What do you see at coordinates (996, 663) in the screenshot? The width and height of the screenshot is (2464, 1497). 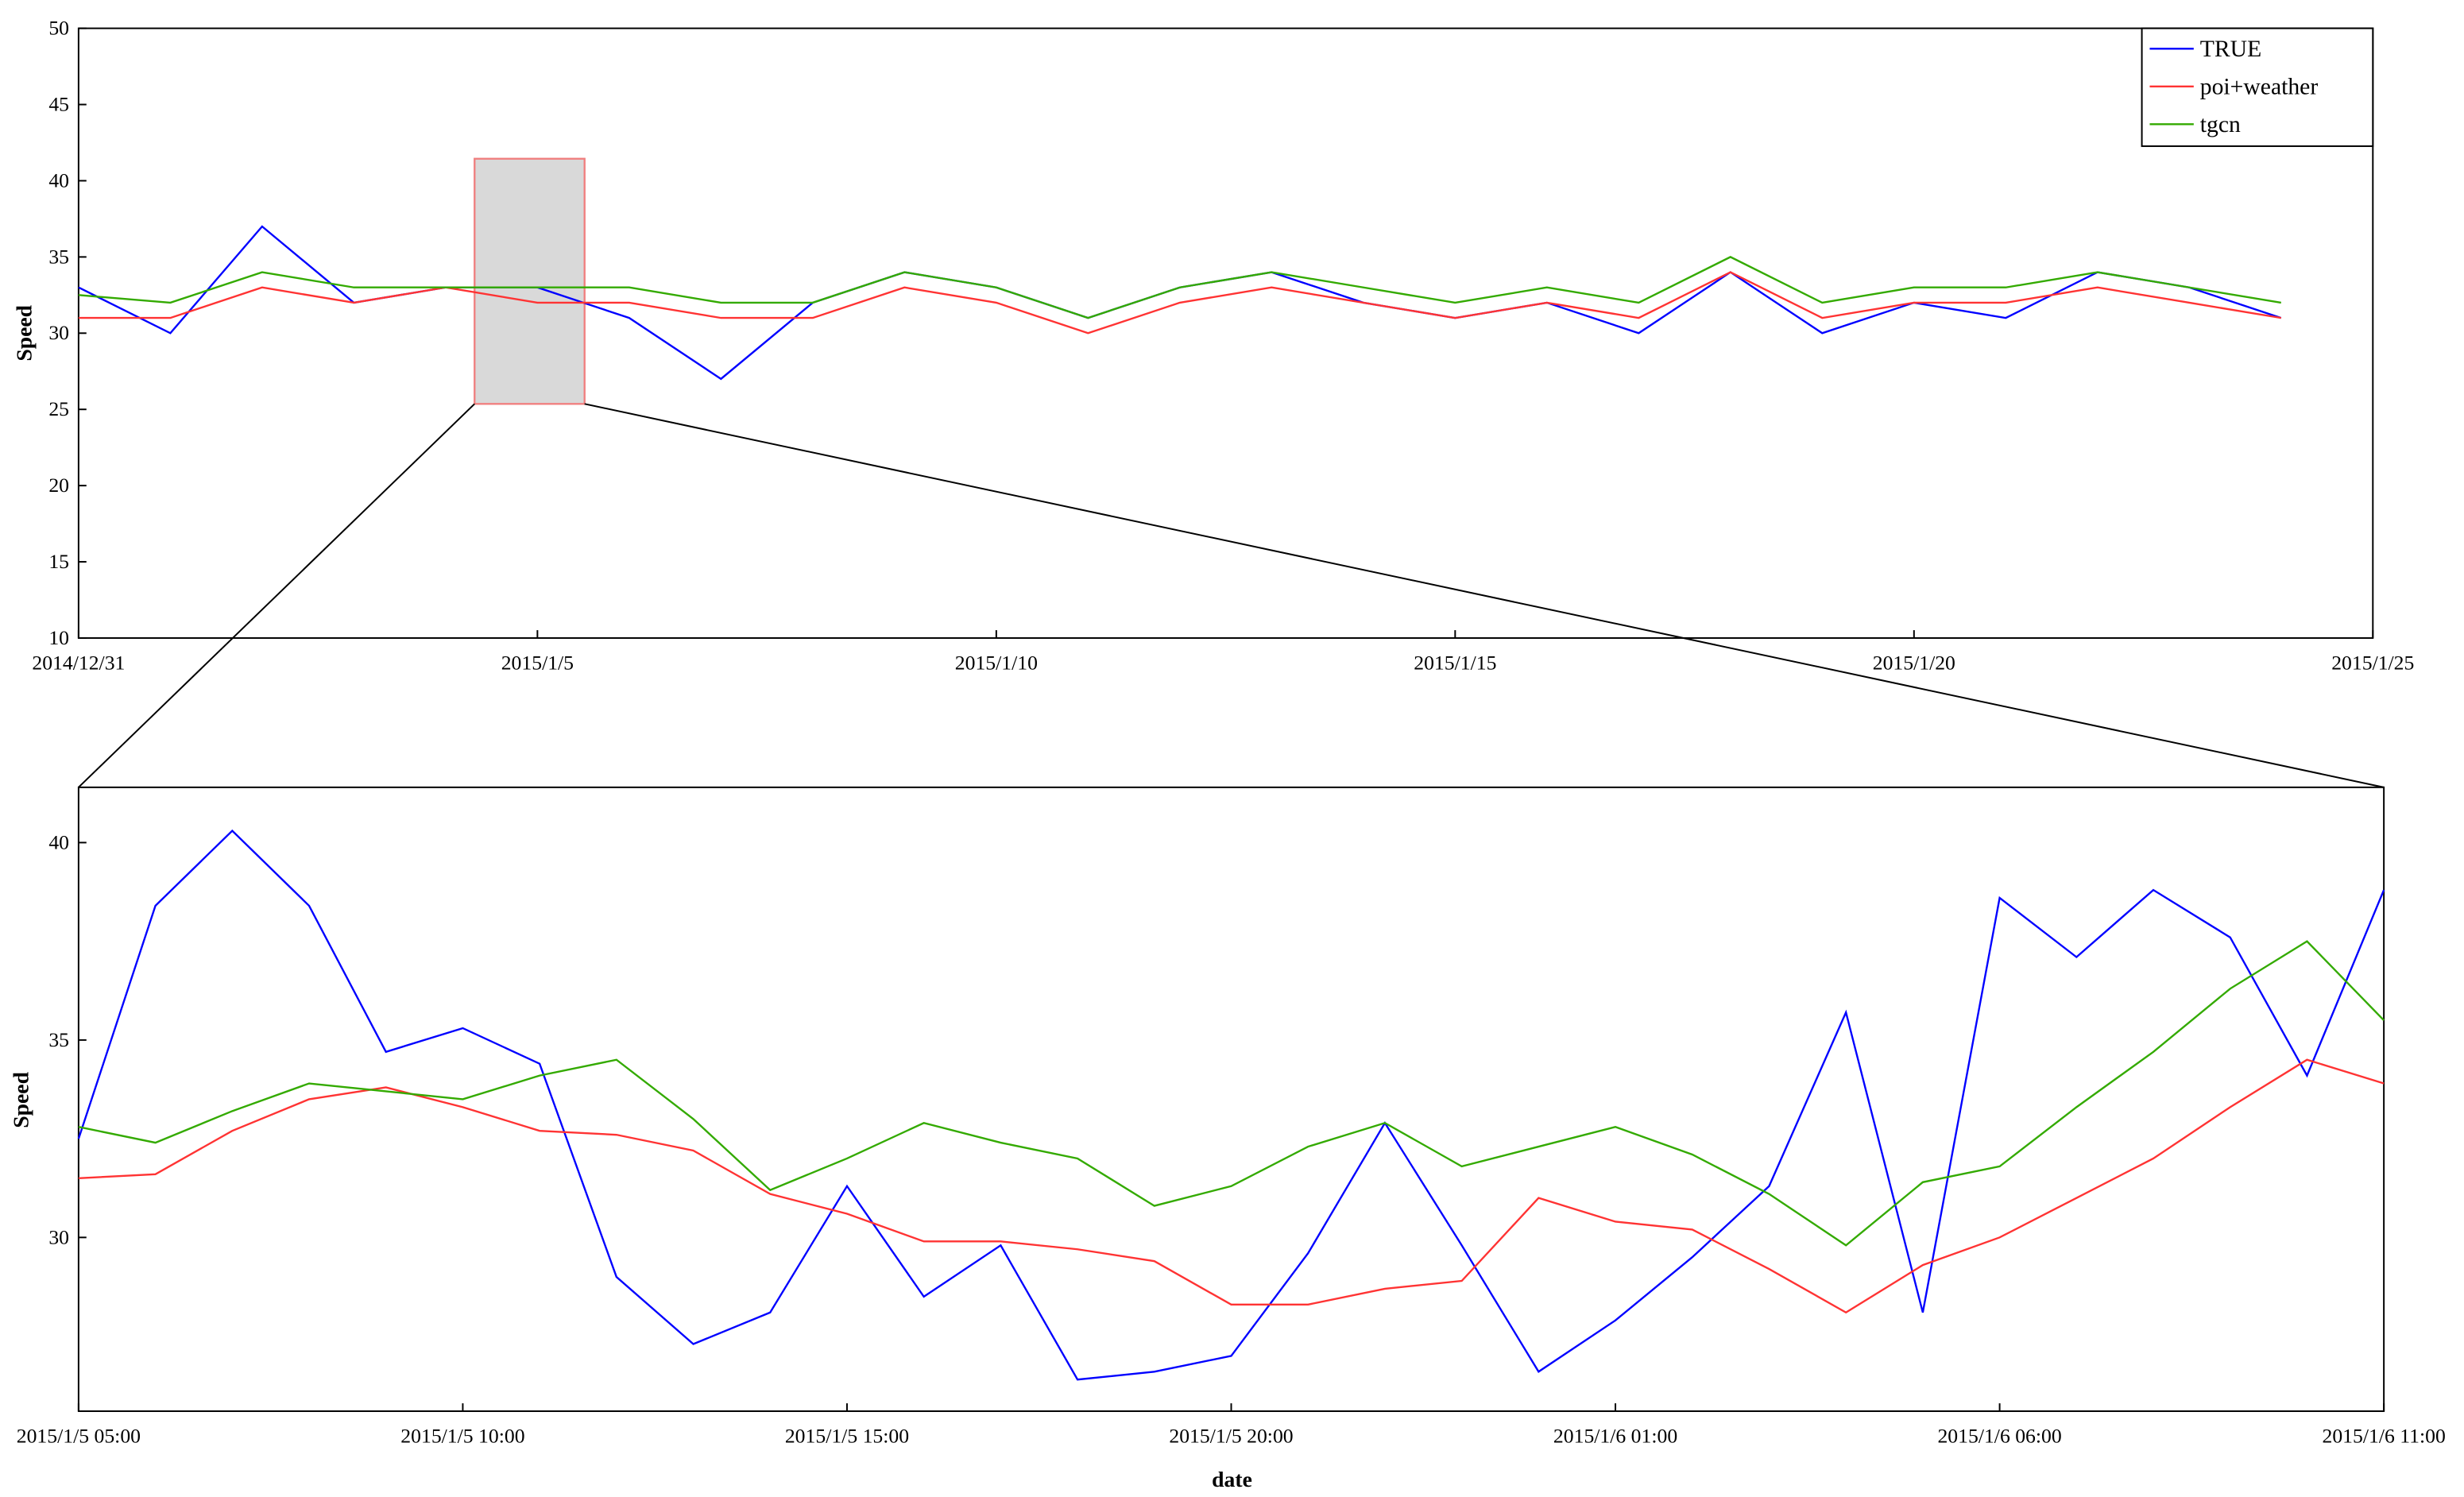 I see `x-tick-label: 2015/1/10` at bounding box center [996, 663].